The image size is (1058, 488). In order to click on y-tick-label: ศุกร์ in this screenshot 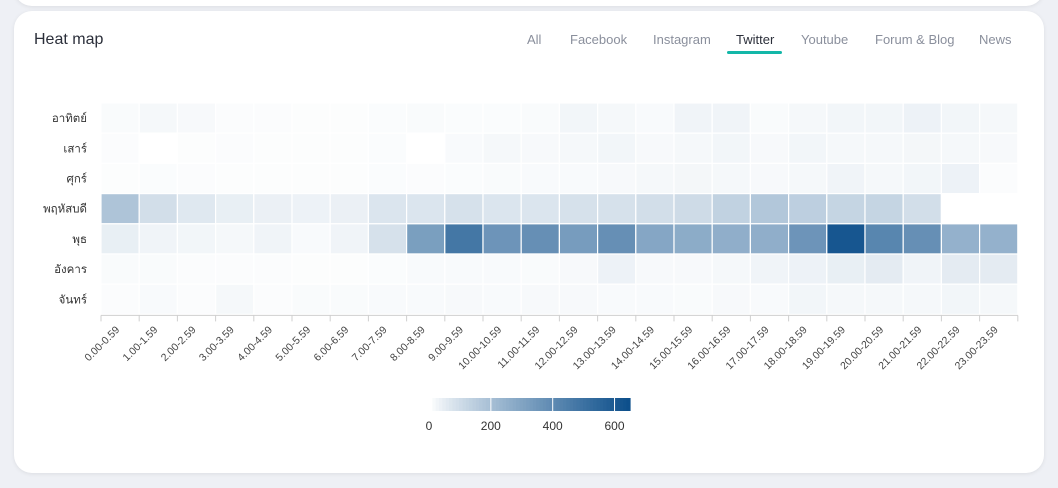, I will do `click(77, 179)`.